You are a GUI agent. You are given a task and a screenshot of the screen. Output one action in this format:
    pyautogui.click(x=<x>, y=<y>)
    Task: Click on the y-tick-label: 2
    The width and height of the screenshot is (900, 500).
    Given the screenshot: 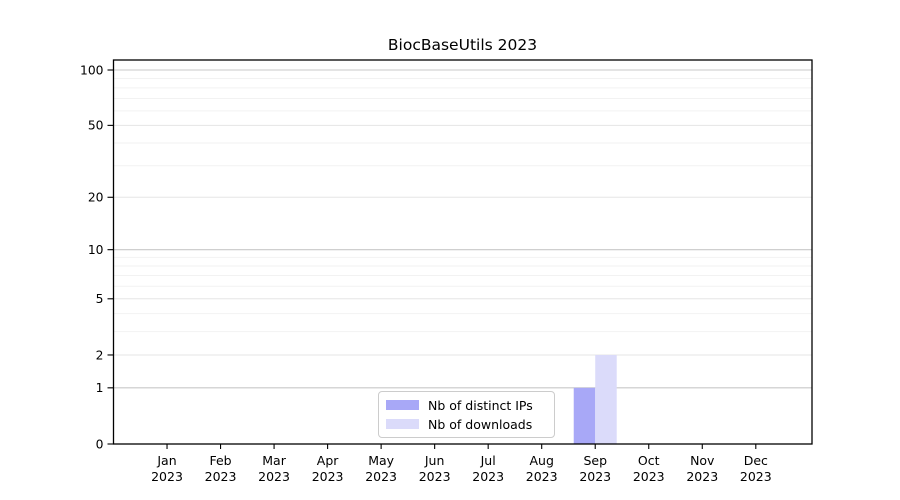 What is the action you would take?
    pyautogui.click(x=100, y=355)
    